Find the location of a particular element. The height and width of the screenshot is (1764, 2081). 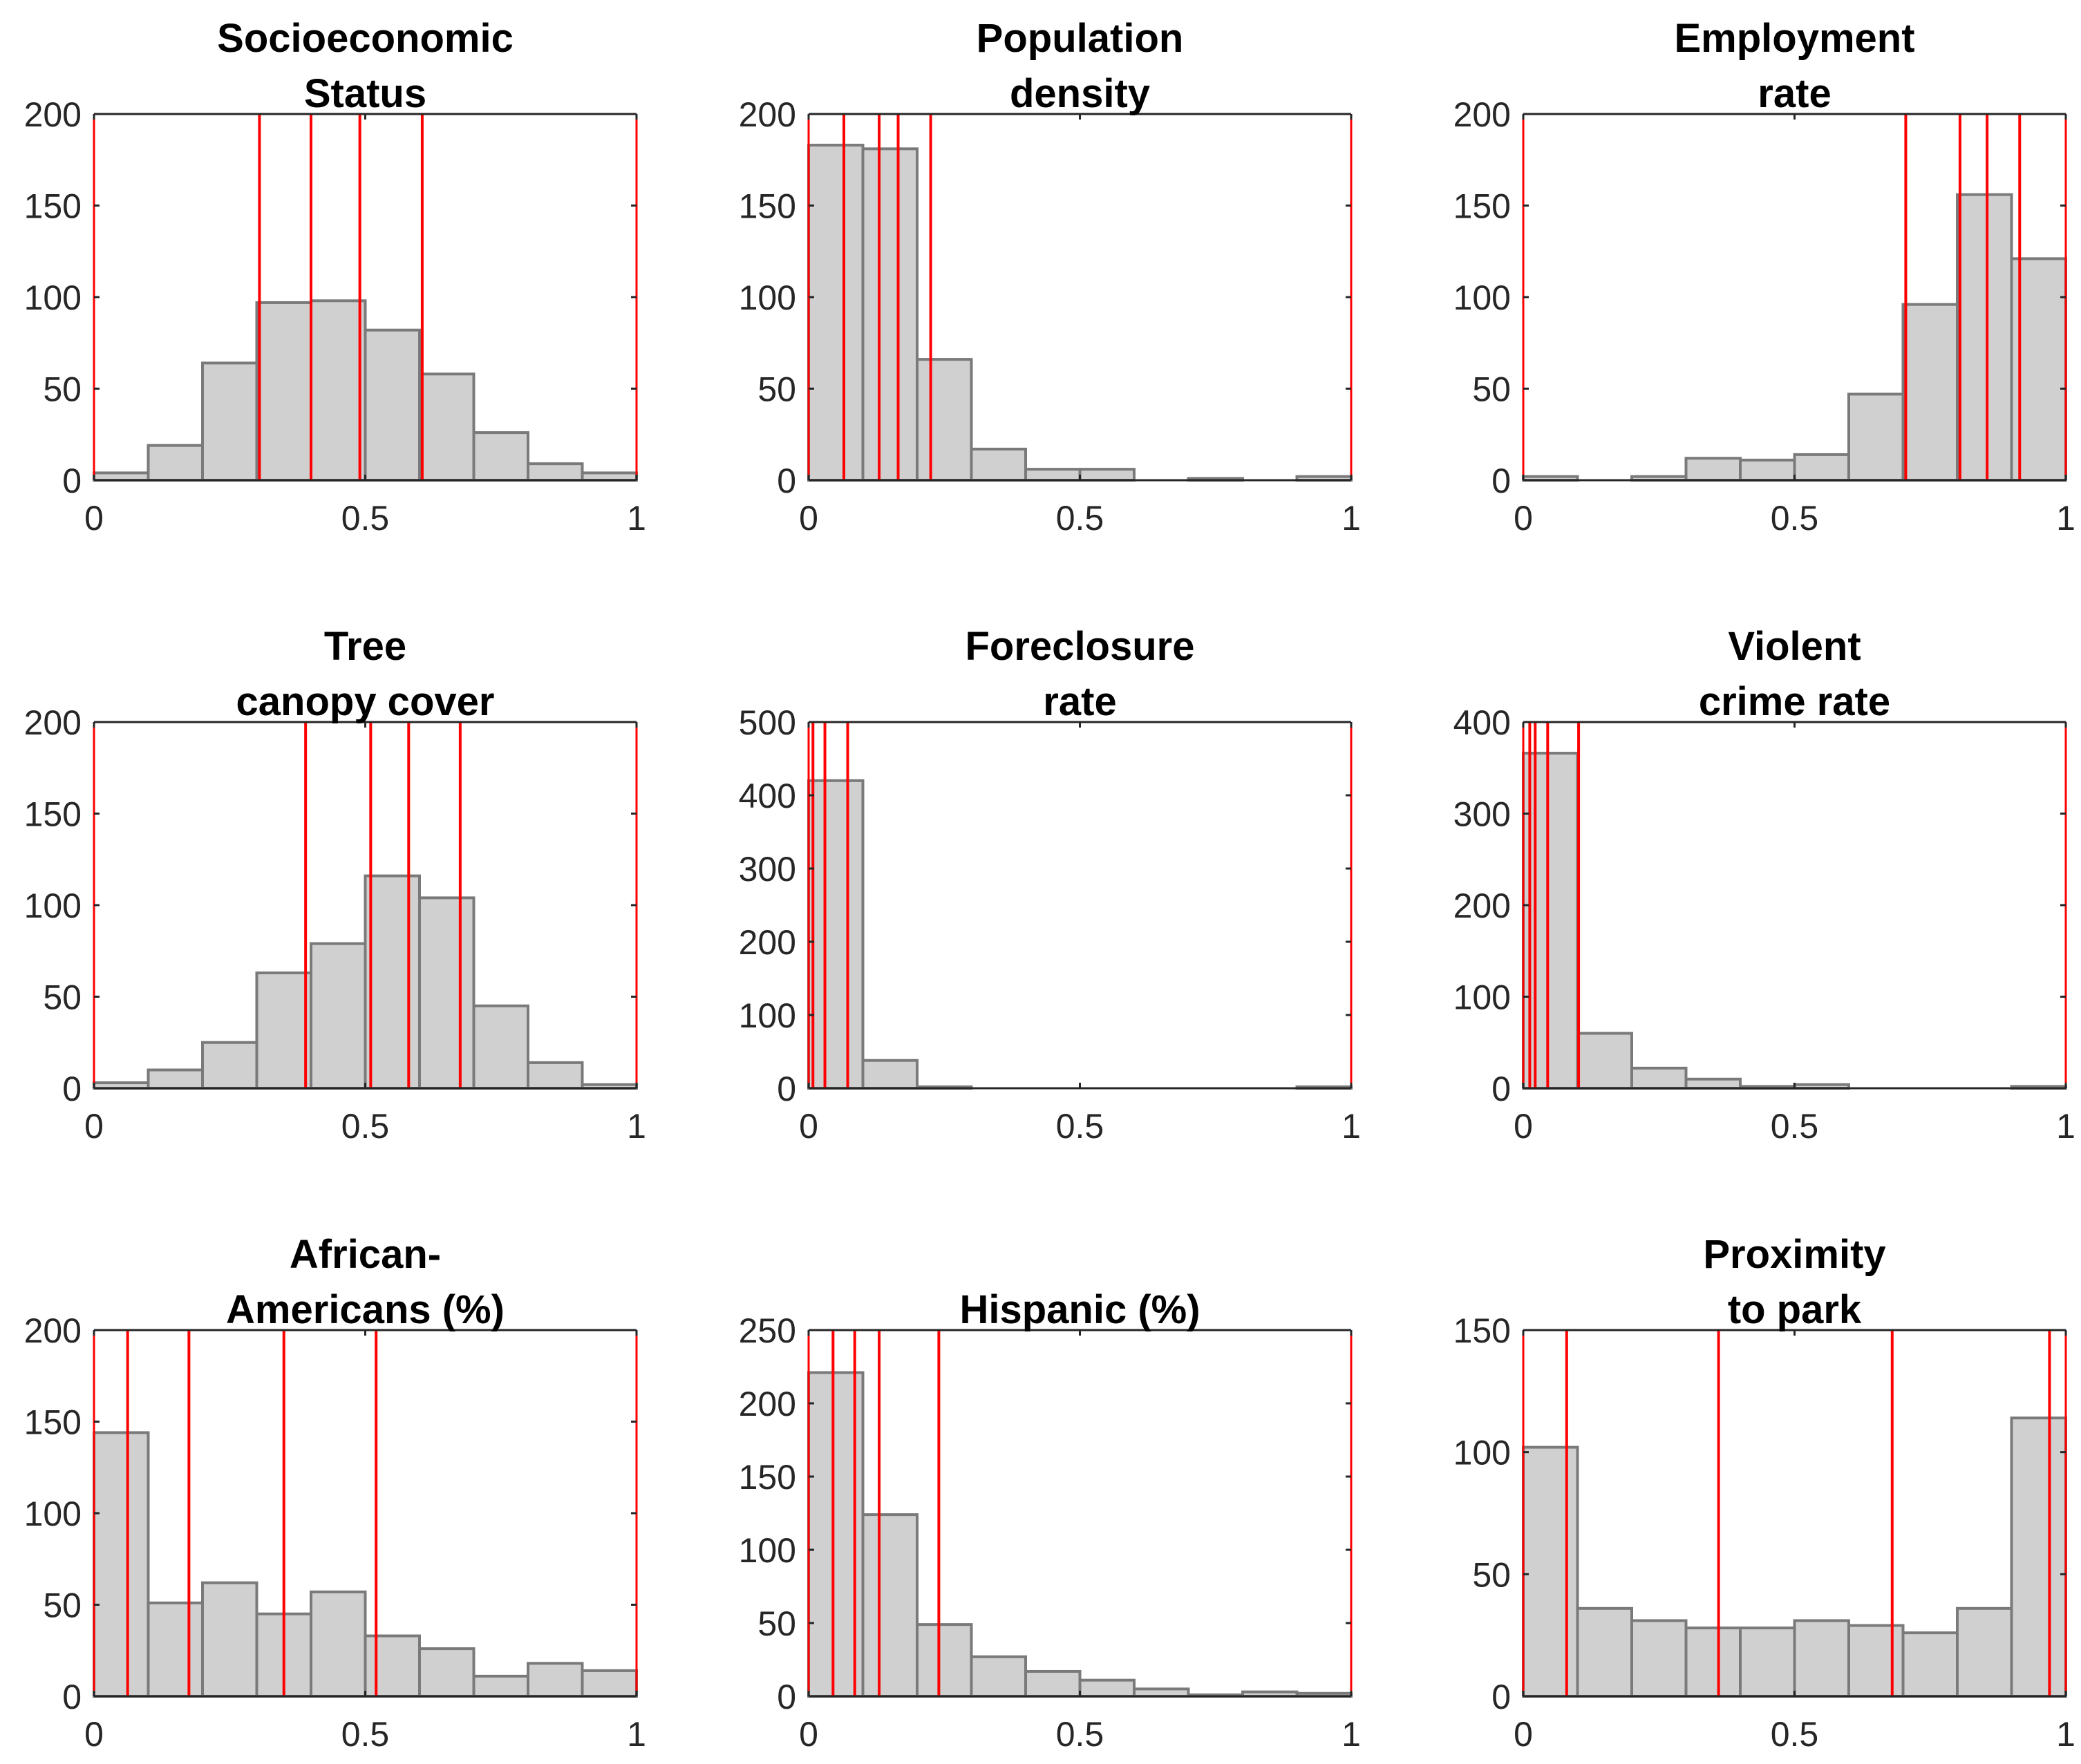

histogram-panel: 0 50 100 150 200 0 0.5 1 Socioeconomic Status is located at coordinates (335, 277).